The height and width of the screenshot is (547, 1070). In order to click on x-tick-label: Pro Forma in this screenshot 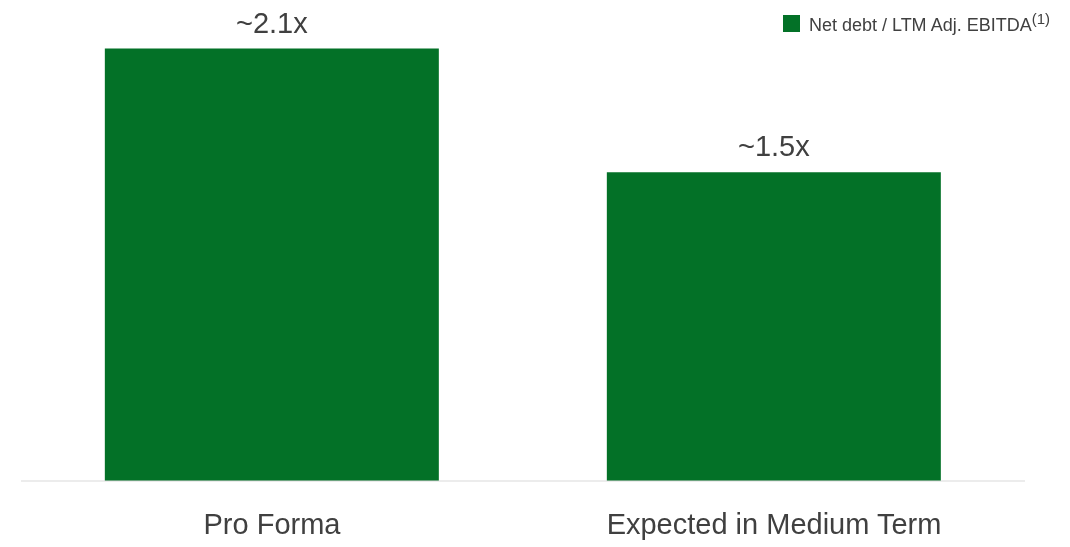, I will do `click(272, 523)`.